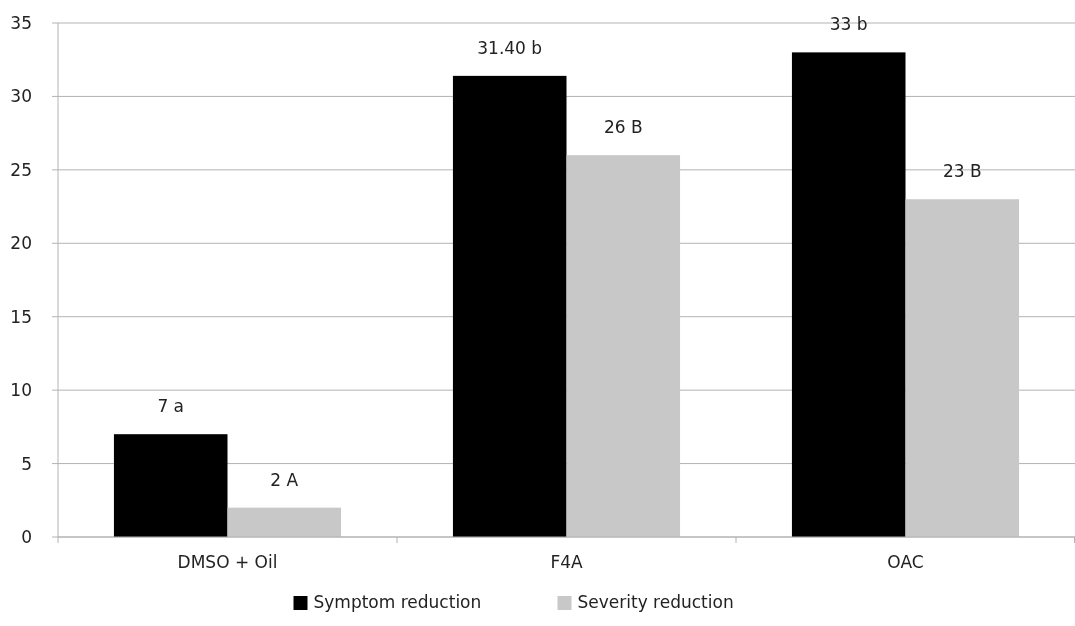 This screenshot has width=1075, height=626. I want to click on data-label: 26 B, so click(623, 127).